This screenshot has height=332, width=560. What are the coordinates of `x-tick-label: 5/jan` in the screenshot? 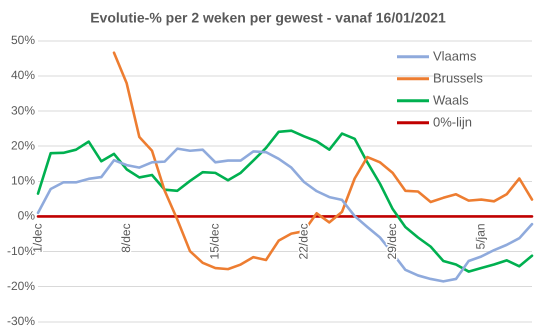 It's located at (481, 236).